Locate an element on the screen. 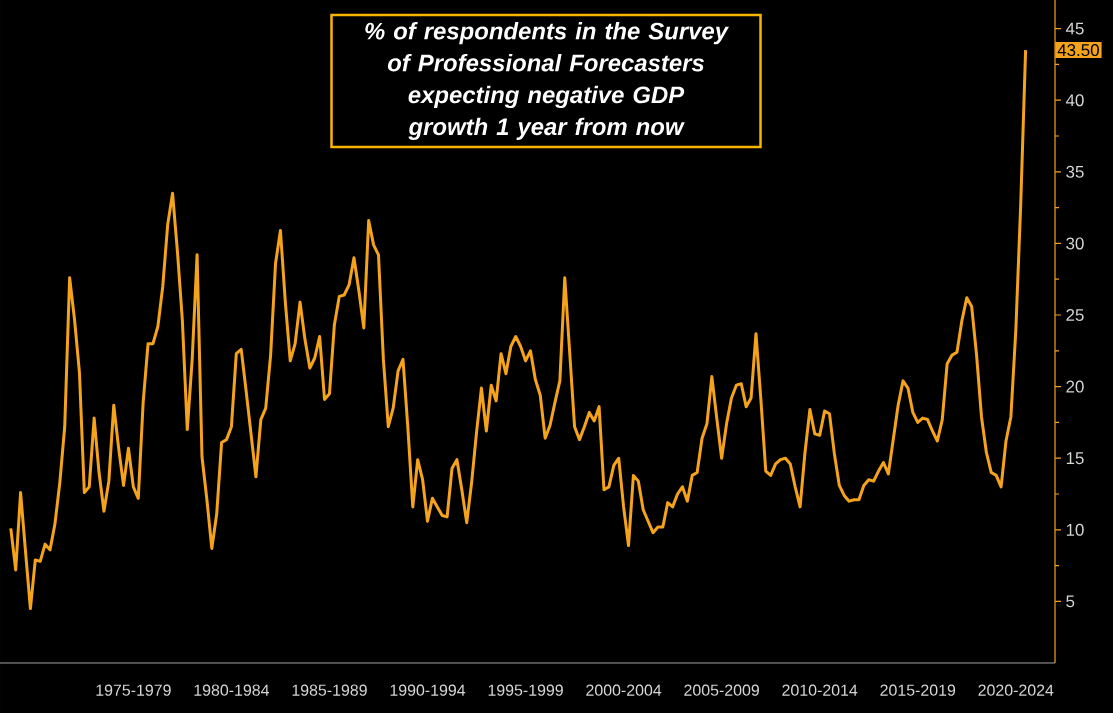 The image size is (1113, 713). y-tick-label: 20 is located at coordinates (1075, 386).